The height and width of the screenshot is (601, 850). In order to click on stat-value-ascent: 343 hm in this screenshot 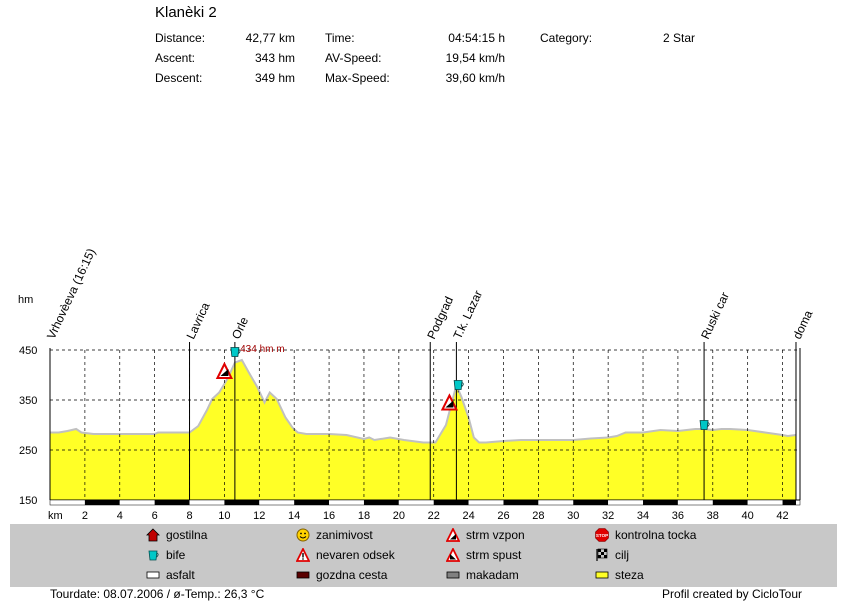, I will do `click(274, 58)`.